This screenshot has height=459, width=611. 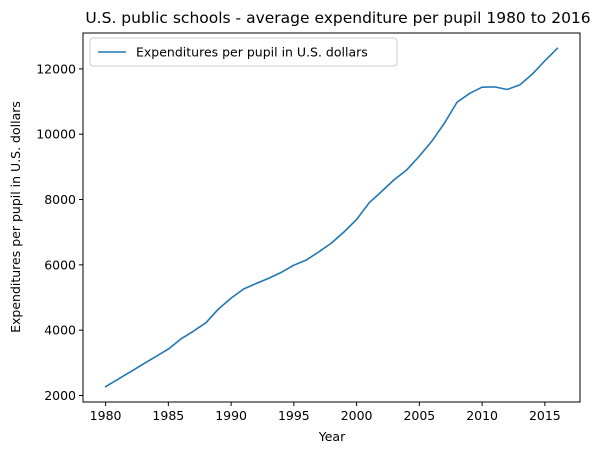 I want to click on x-tick-label: 1980, so click(x=106, y=415).